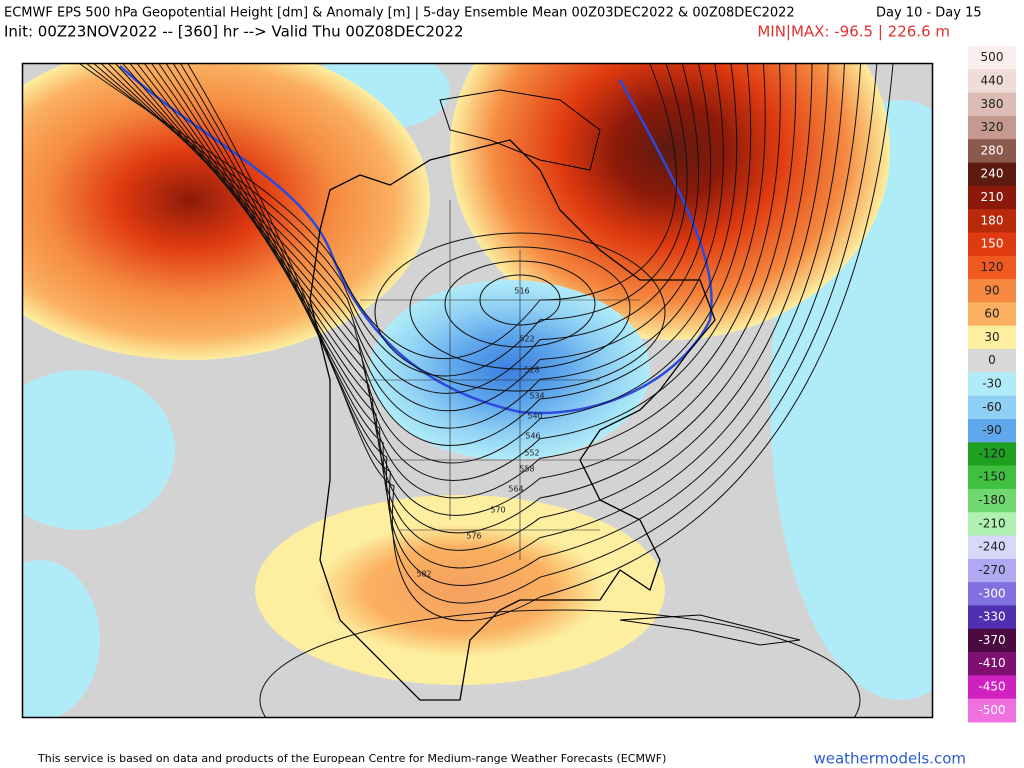  I want to click on colorbar-label: -60, so click(992, 407).